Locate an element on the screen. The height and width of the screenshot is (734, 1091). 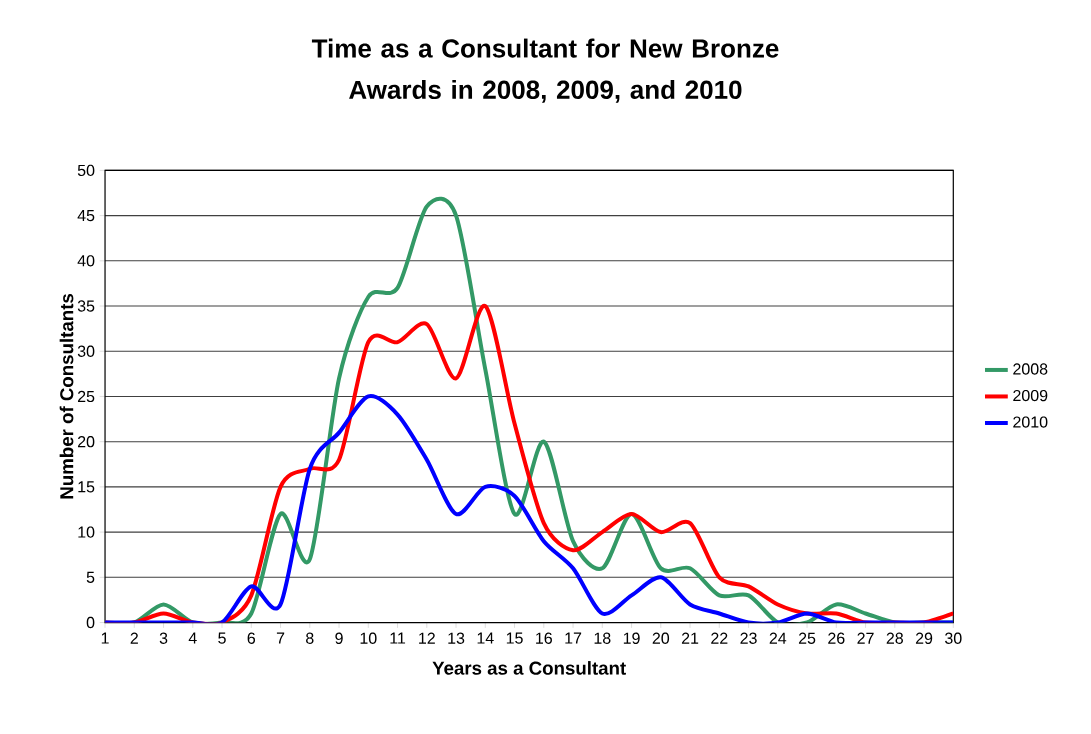
legend-label: 2009 is located at coordinates (1030, 396).